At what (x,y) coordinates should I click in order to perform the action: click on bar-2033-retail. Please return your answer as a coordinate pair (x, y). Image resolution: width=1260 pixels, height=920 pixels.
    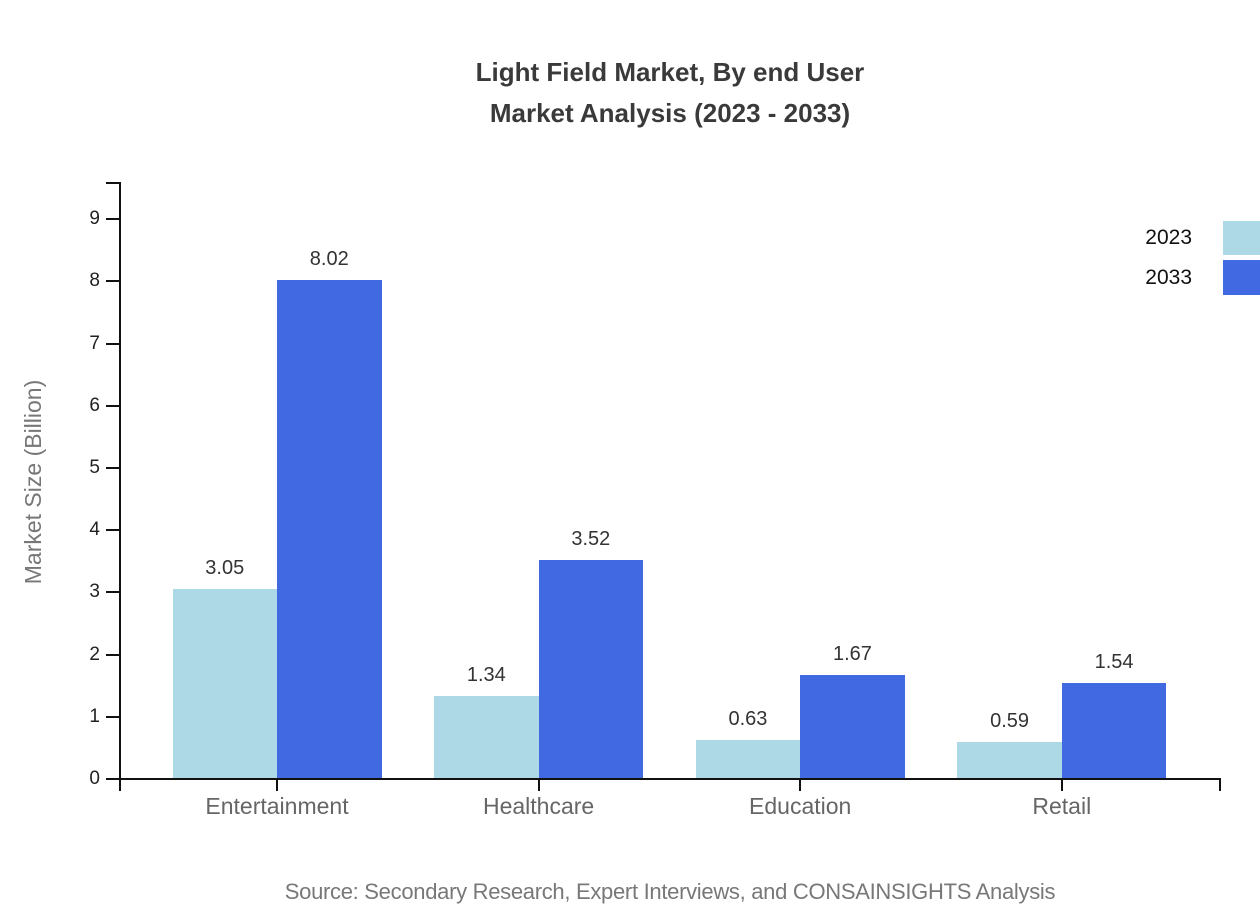
    Looking at the image, I should click on (1114, 730).